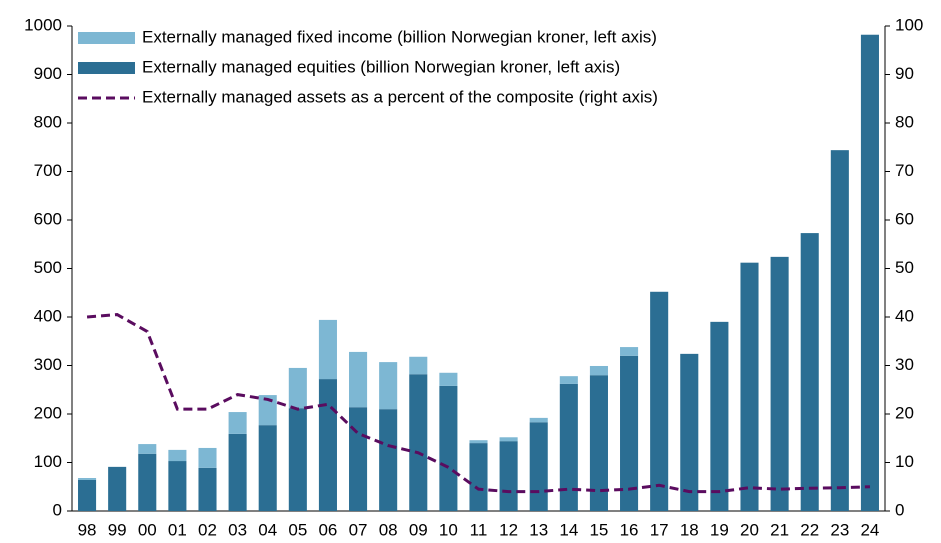  I want to click on x-tick-label: 04, so click(267, 529).